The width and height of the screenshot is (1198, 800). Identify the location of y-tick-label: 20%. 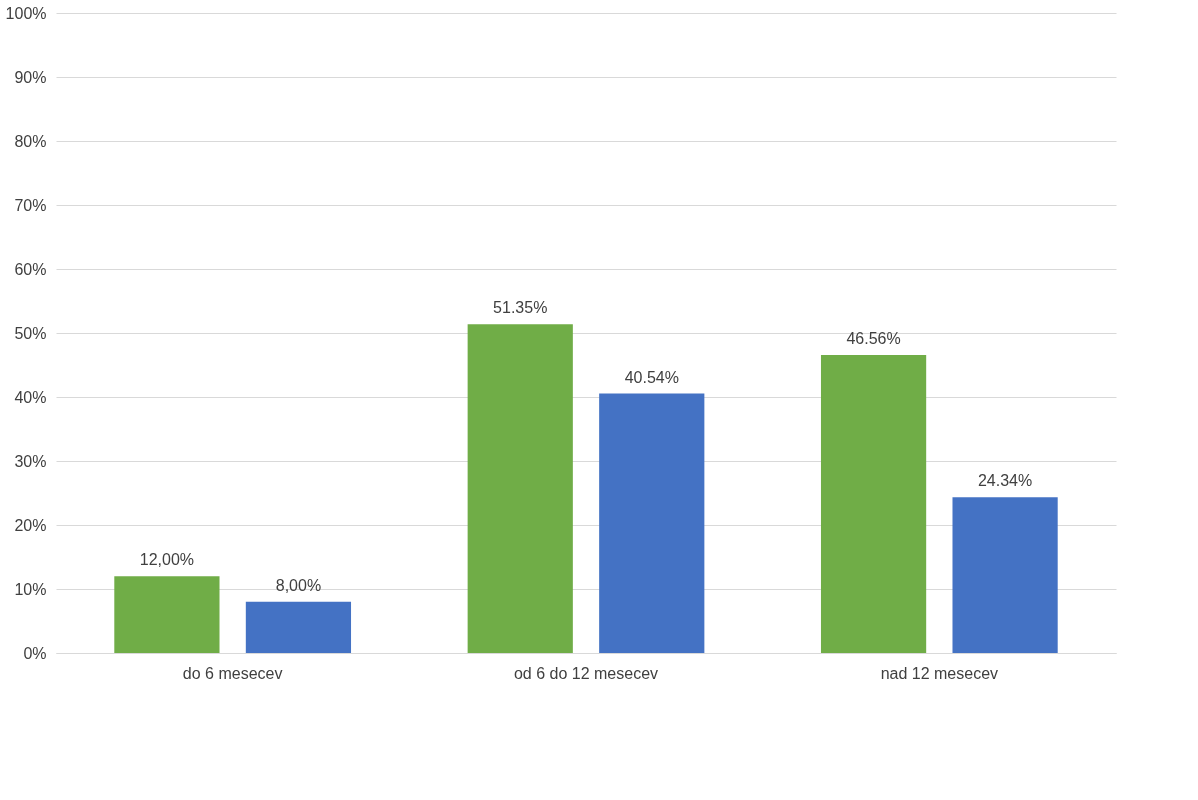
(30, 525).